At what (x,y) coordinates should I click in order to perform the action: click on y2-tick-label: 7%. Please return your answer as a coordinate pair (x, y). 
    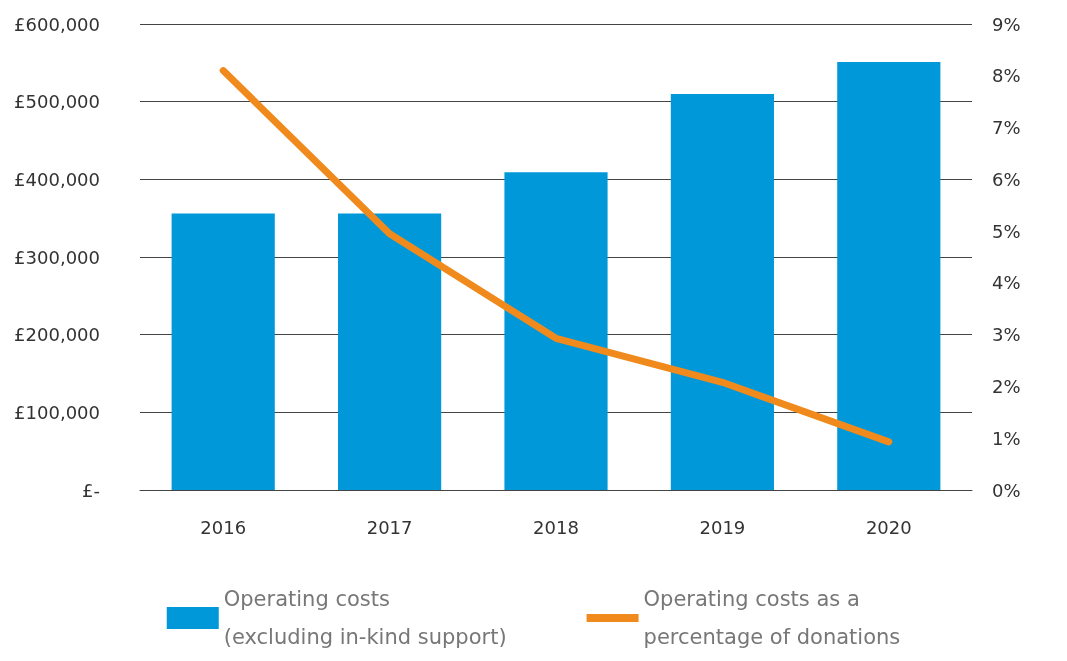
    Looking at the image, I should click on (1006, 128).